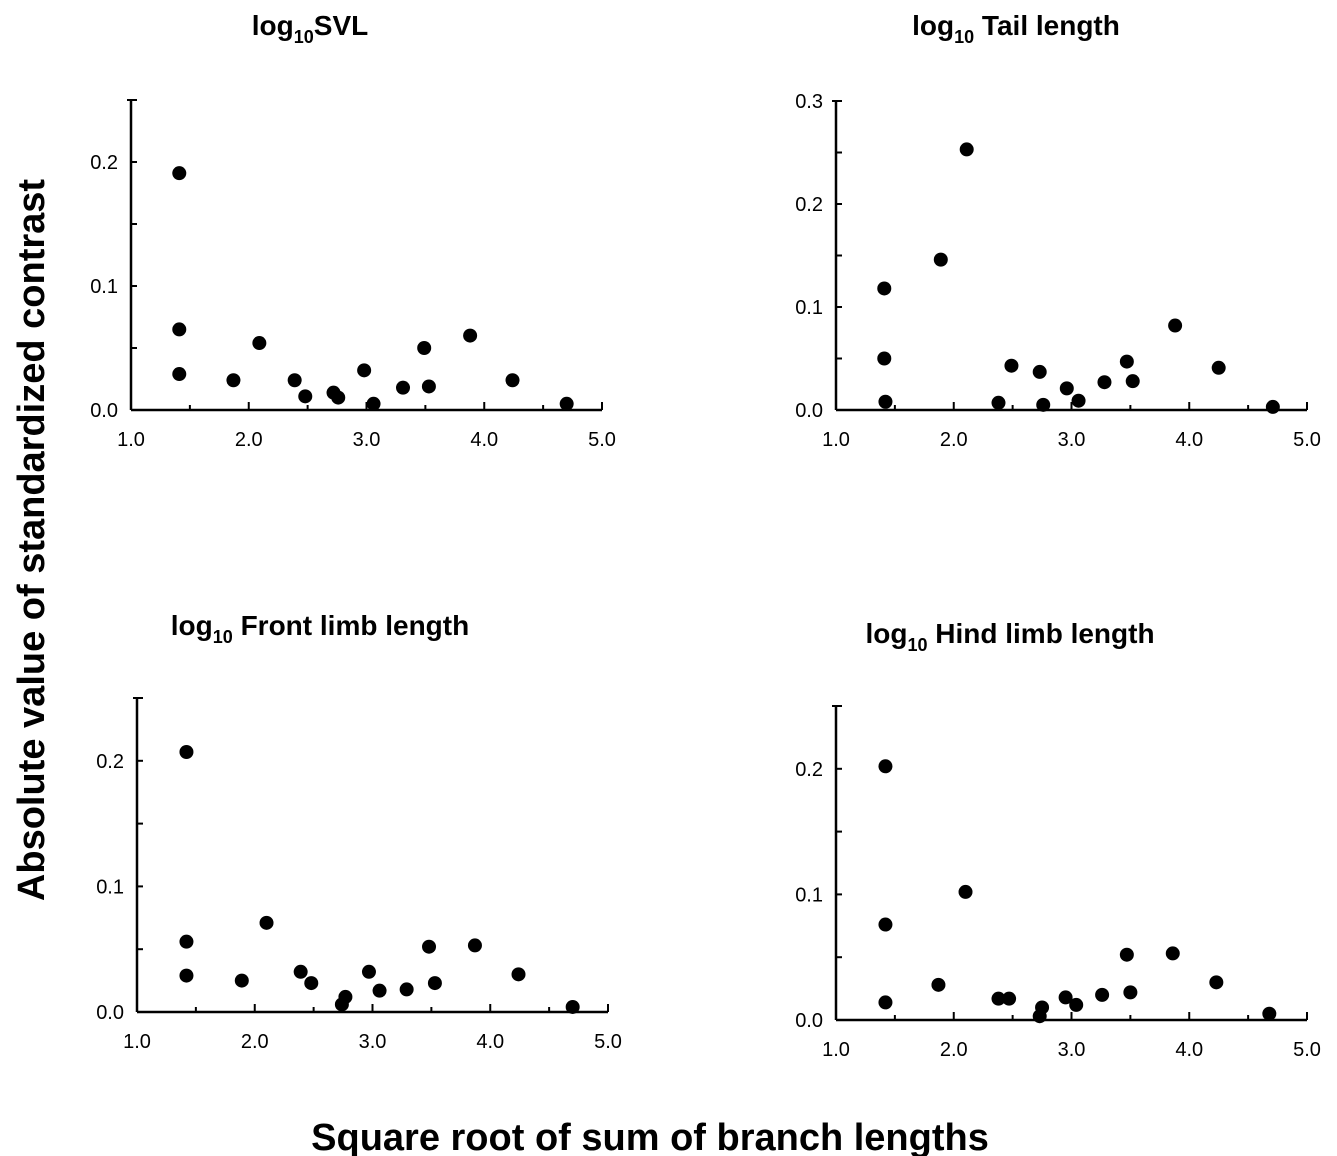 This screenshot has width=1337, height=1156. What do you see at coordinates (32, 540) in the screenshot?
I see `y-axis-title: Absolute value of standardized contrast` at bounding box center [32, 540].